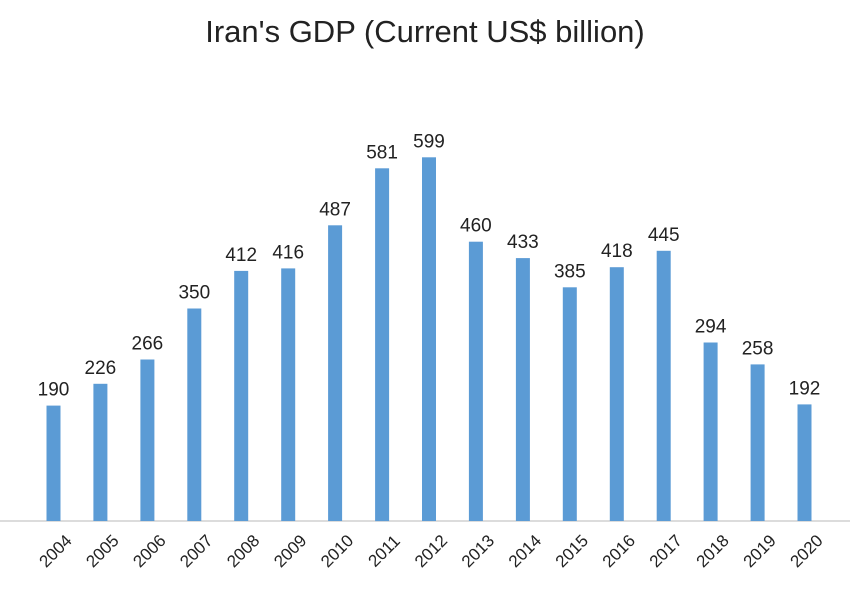 The height and width of the screenshot is (600, 850). I want to click on x-tick-label-2006: 2006, so click(149, 551).